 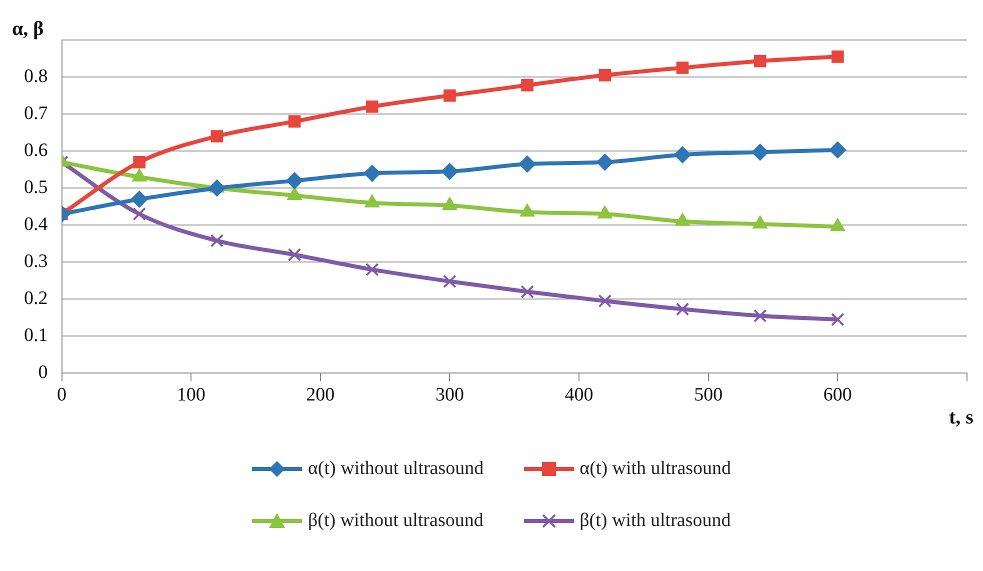 I want to click on legend-label: β(t) with ultrasound, so click(x=655, y=521).